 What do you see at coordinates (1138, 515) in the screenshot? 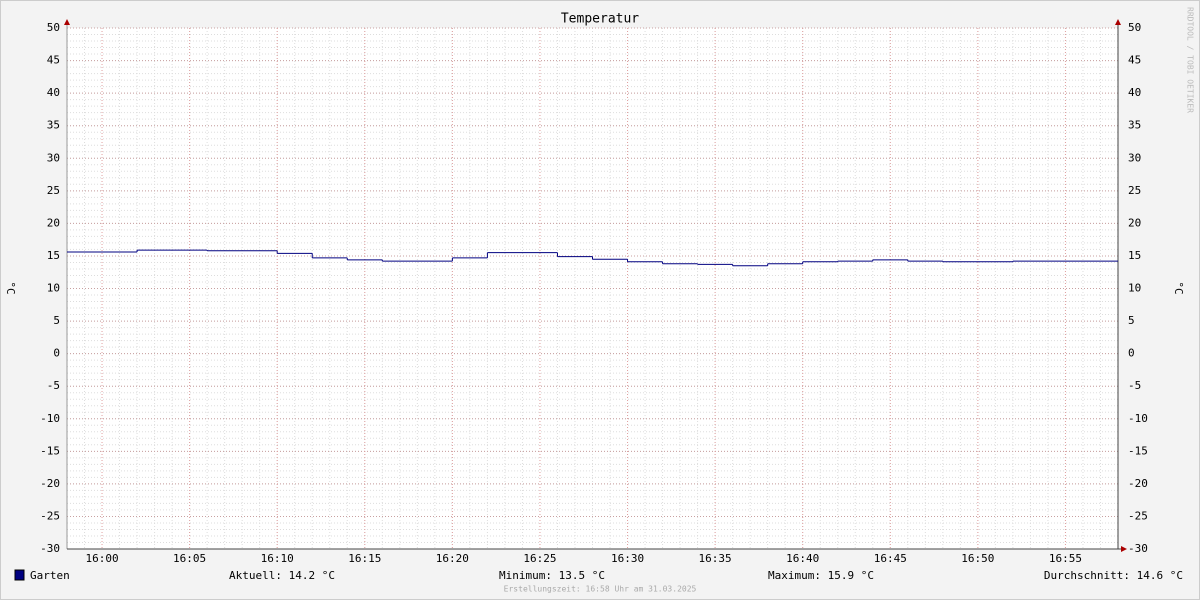
I see `y2-tick-label: -25` at bounding box center [1138, 515].